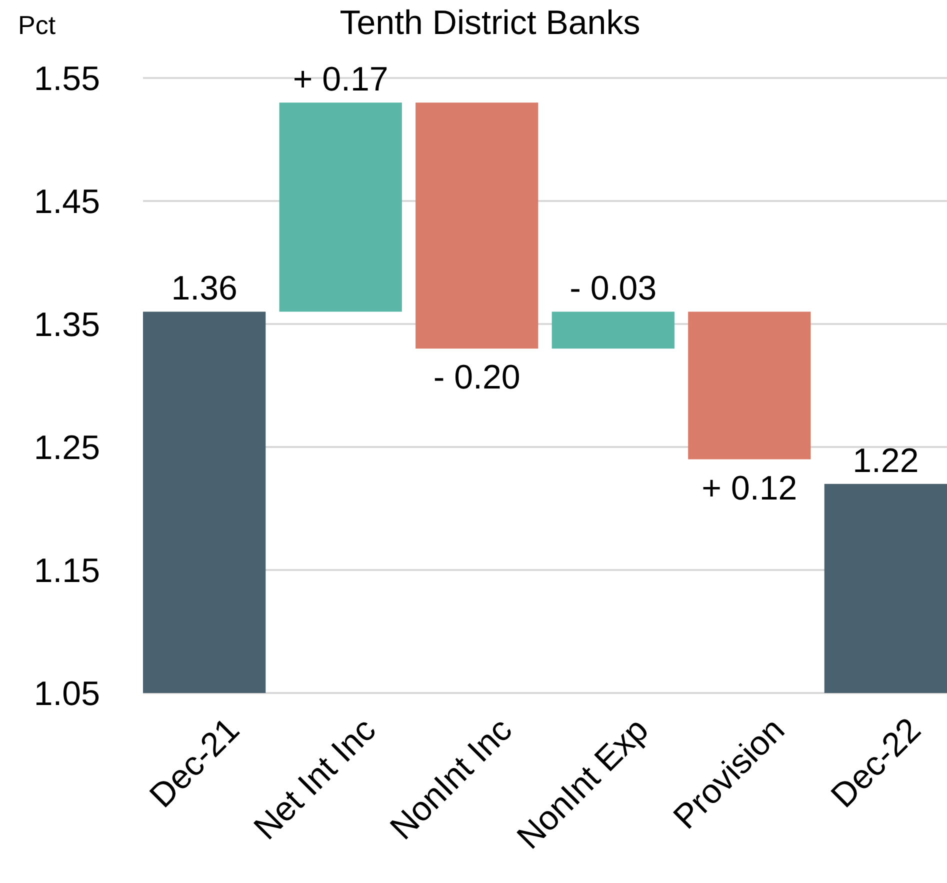 This screenshot has width=947, height=883. I want to click on y-tick-label: 1.45, so click(67, 202).